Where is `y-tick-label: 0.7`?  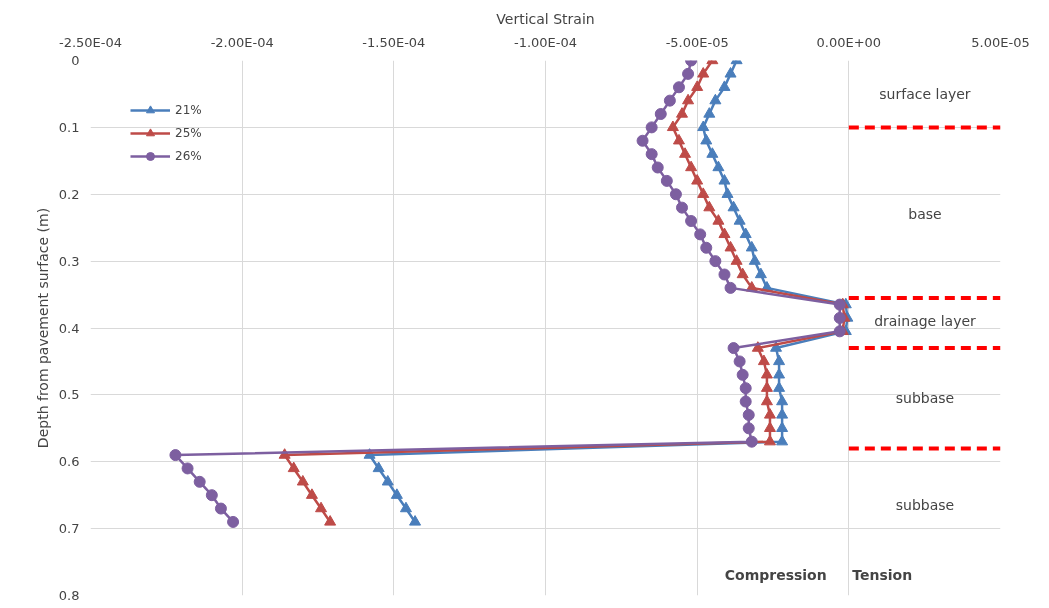 y-tick-label: 0.7 is located at coordinates (69, 529).